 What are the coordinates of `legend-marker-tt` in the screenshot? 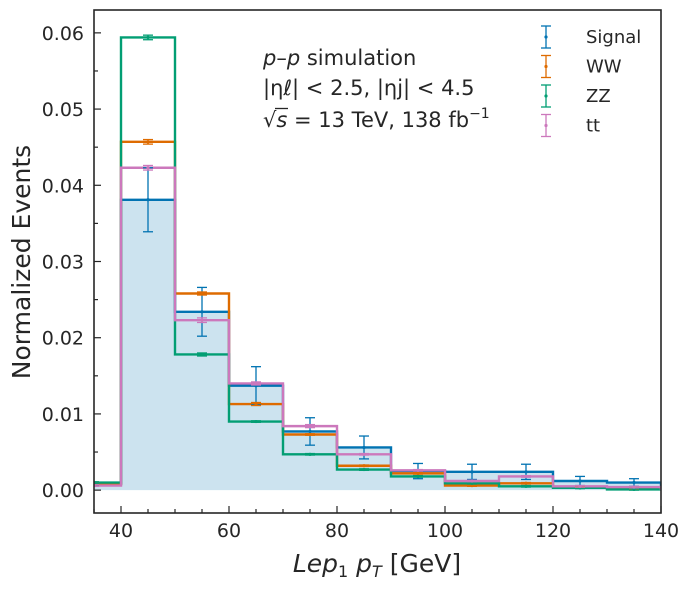 It's located at (546, 125).